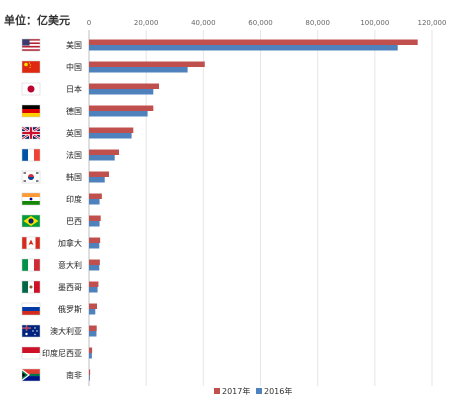 The height and width of the screenshot is (404, 474). What do you see at coordinates (31, 89) in the screenshot?
I see `jp-flag-icon` at bounding box center [31, 89].